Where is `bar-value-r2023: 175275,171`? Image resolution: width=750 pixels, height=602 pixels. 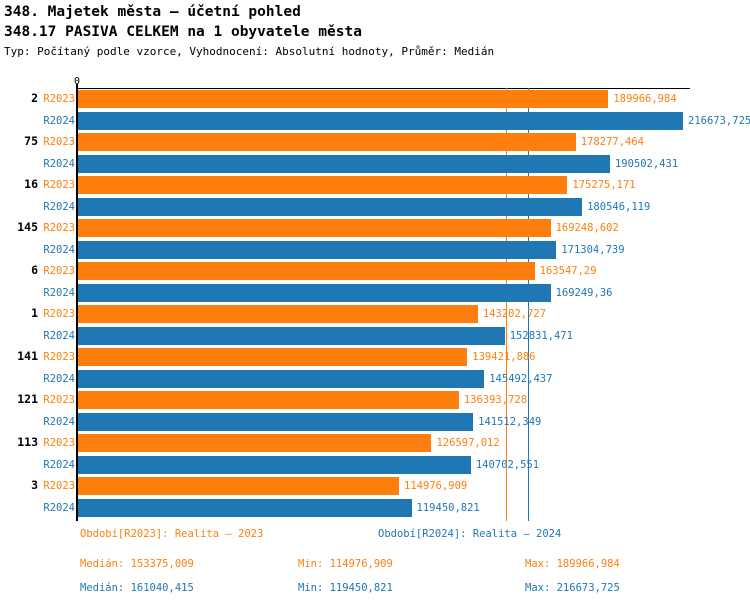 bar-value-r2023: 175275,171 is located at coordinates (604, 185).